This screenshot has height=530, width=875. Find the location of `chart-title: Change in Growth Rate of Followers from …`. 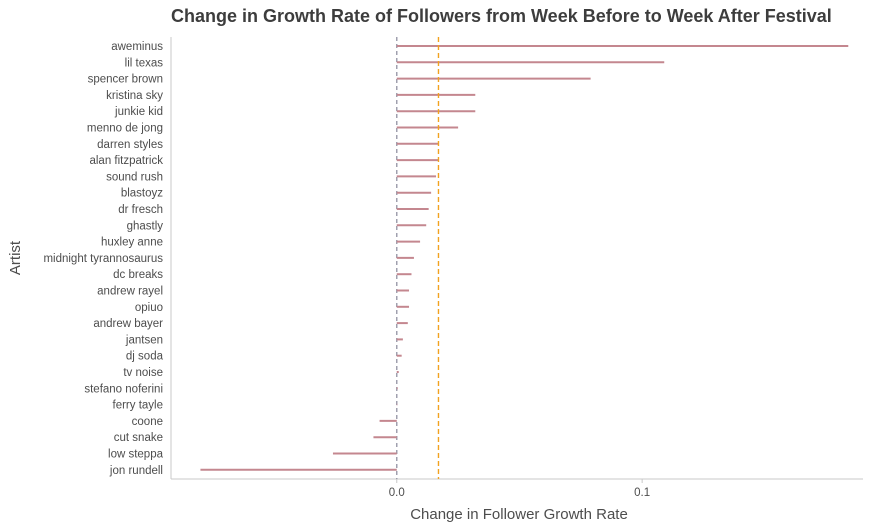

chart-title: Change in Growth Rate of Followers from … is located at coordinates (501, 16).